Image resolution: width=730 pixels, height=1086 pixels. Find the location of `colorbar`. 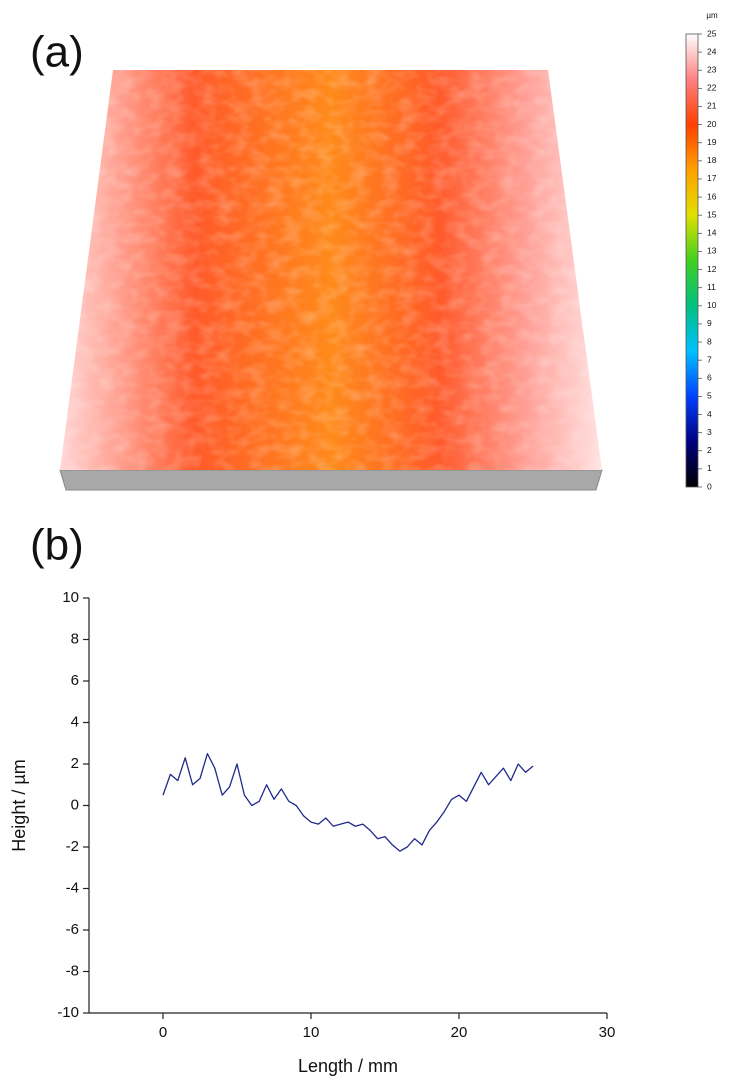

colorbar is located at coordinates (692, 260).